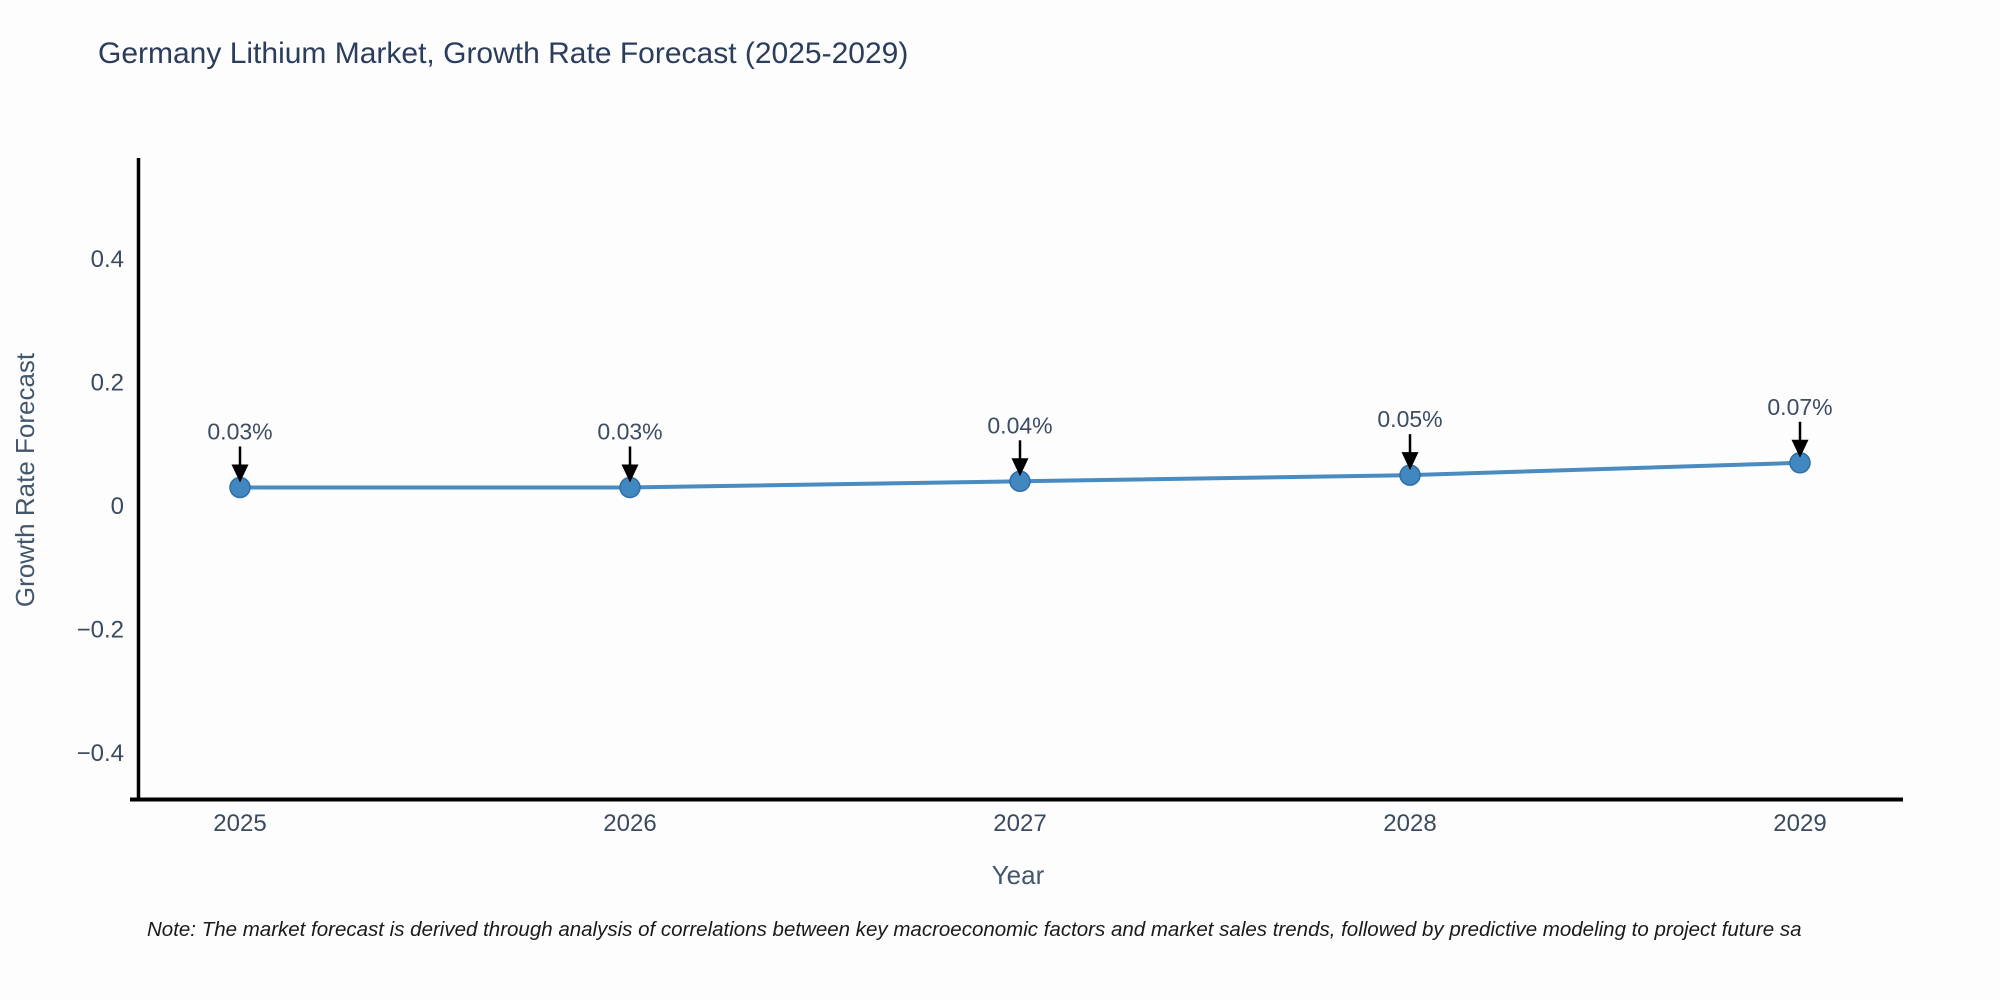 The image size is (2000, 1000). Describe the element at coordinates (1019, 425) in the screenshot. I see `data-point-label: 0.04%` at that location.